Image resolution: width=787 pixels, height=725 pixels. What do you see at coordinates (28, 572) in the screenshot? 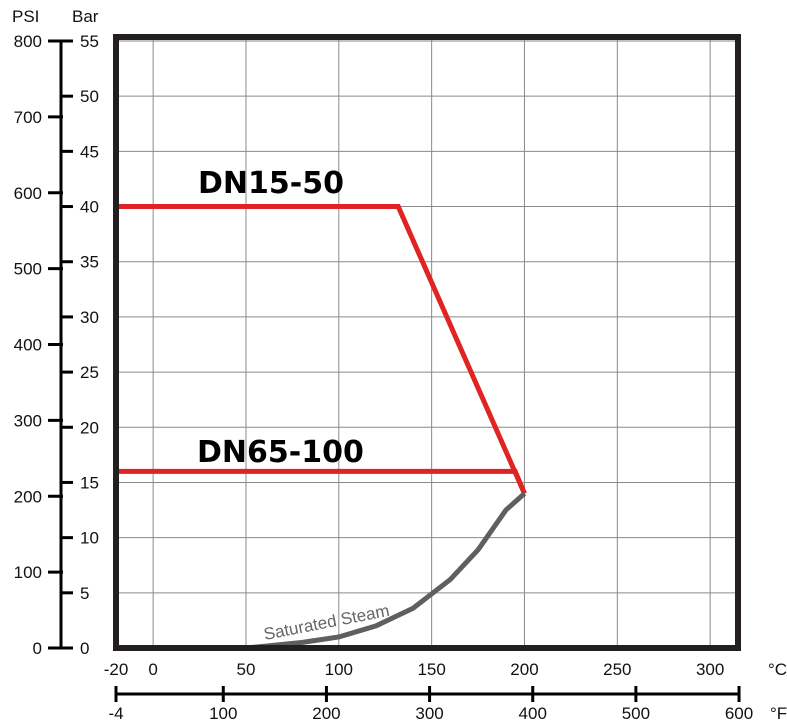
I see `psi-tick-label: 100` at bounding box center [28, 572].